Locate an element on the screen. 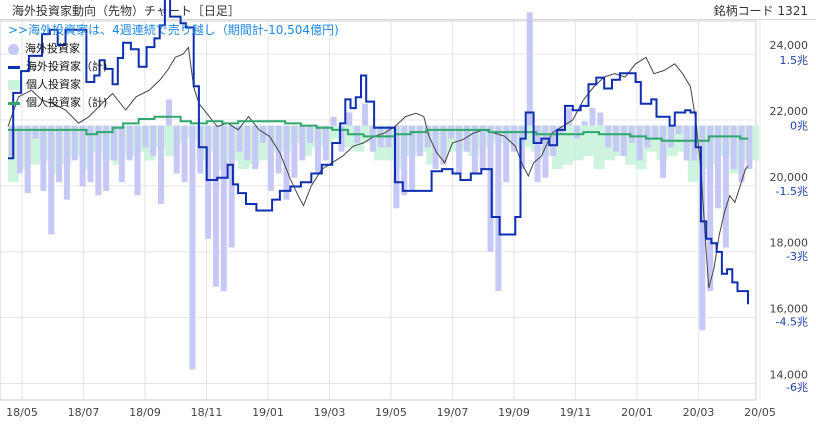 The height and width of the screenshot is (433, 816). legend-swatch-individual is located at coordinates (14, 85).